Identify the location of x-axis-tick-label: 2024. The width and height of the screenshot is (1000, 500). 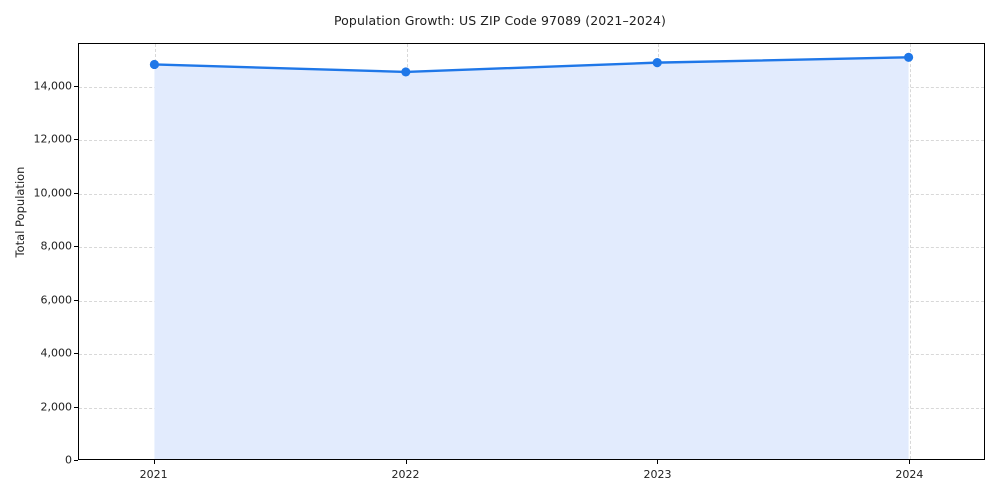
(909, 474).